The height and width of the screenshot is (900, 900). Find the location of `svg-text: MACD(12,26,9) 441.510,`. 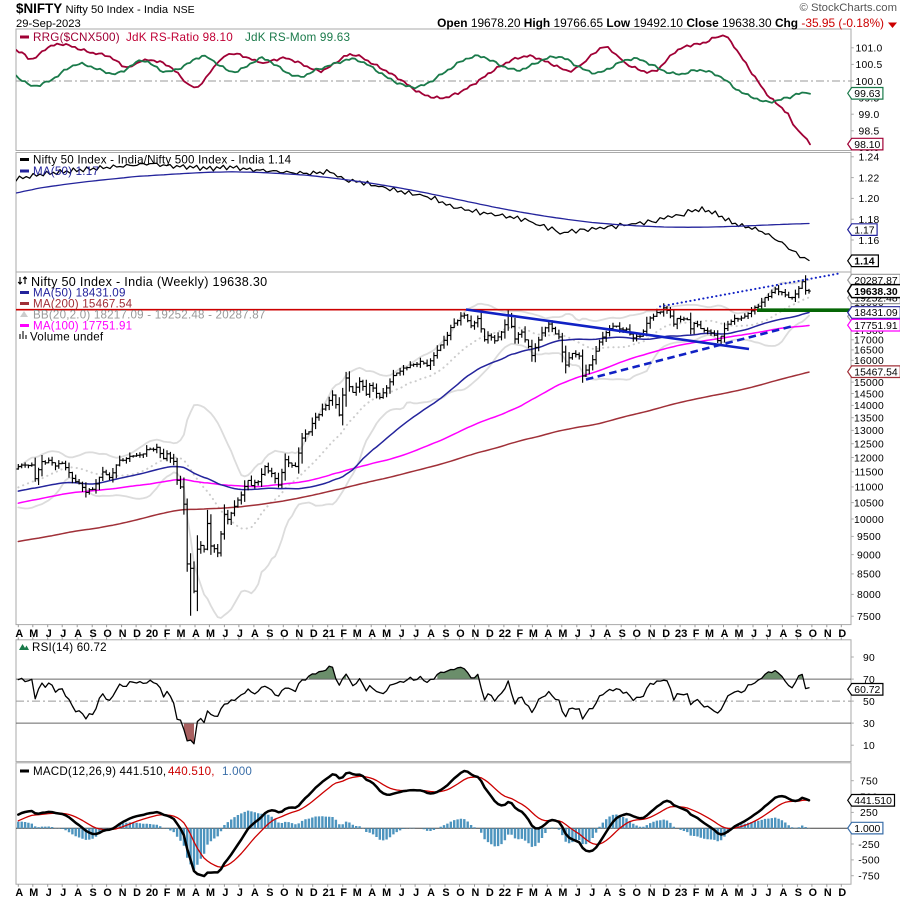

svg-text: MACD(12,26,9) 441.510, is located at coordinates (99, 771).